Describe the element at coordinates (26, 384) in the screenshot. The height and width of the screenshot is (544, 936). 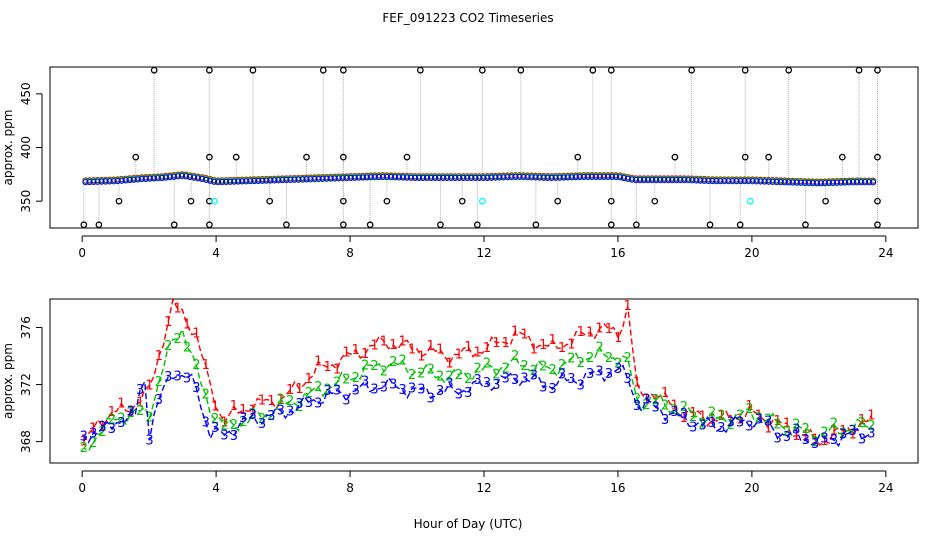
I see `y-tick-label: 372` at that location.